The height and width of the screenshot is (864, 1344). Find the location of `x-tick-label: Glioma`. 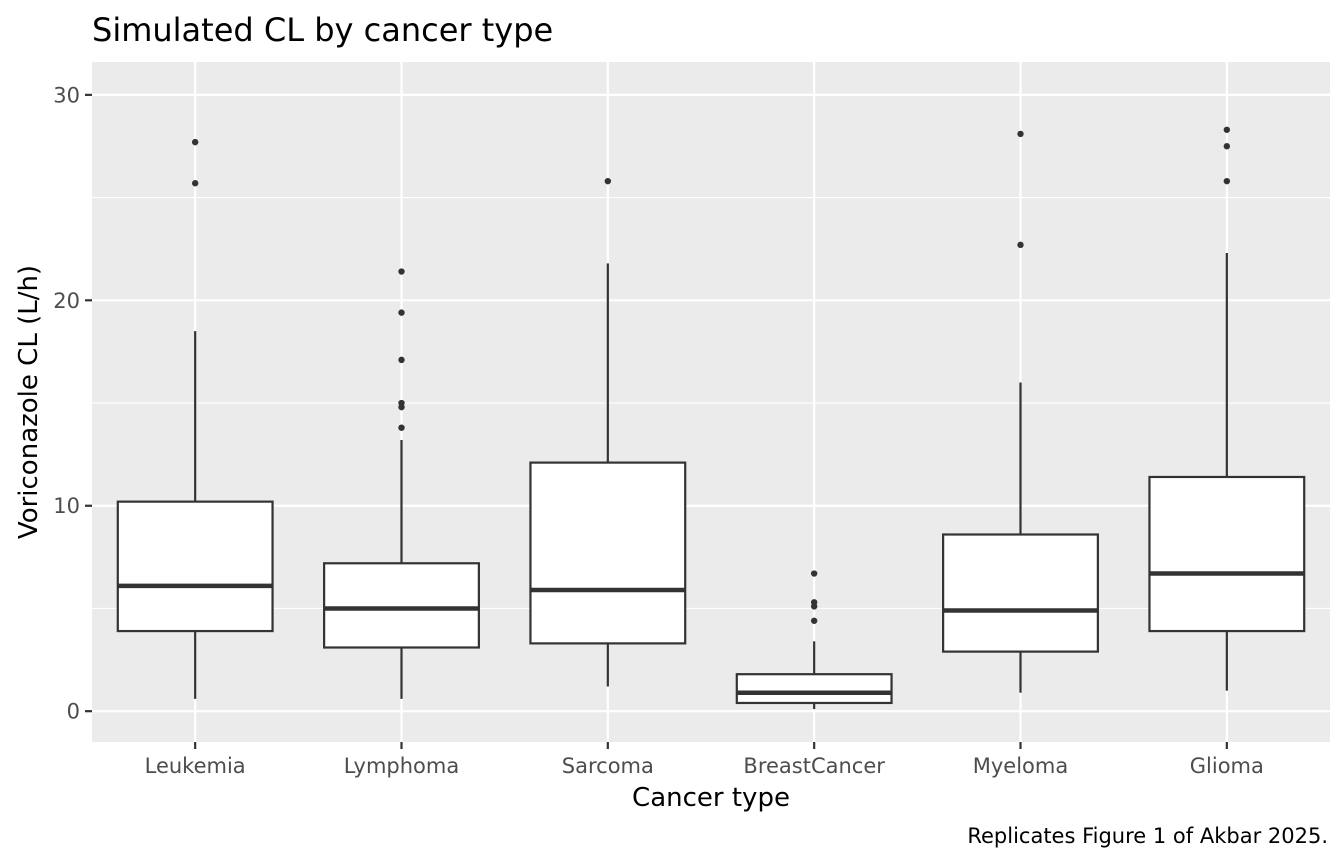

x-tick-label: Glioma is located at coordinates (1227, 766).